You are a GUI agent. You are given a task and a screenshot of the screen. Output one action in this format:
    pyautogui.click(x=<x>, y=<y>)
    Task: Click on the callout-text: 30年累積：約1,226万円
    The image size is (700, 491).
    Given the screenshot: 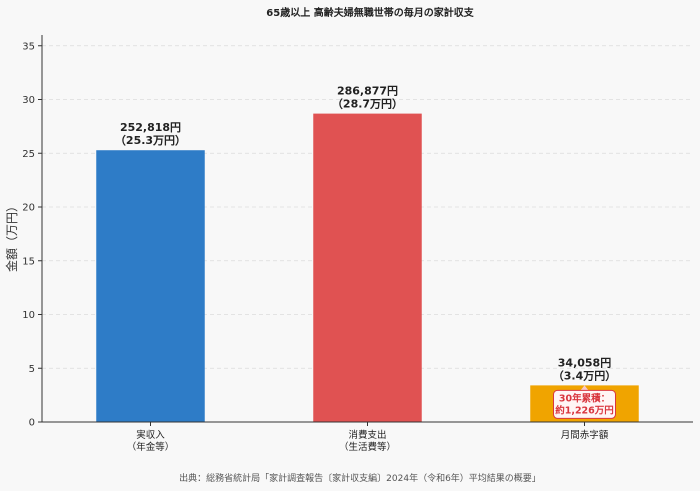 What is the action you would take?
    pyautogui.click(x=584, y=404)
    